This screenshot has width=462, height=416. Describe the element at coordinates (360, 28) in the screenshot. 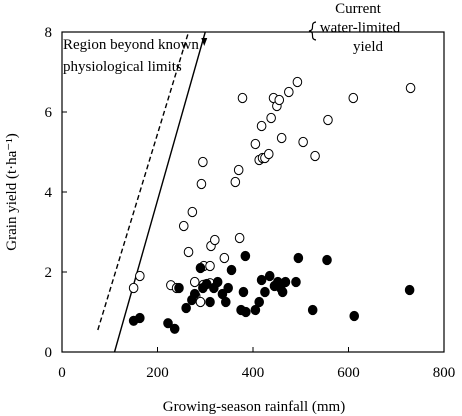

I see `annotation-current-line-2: water-limited` at that location.